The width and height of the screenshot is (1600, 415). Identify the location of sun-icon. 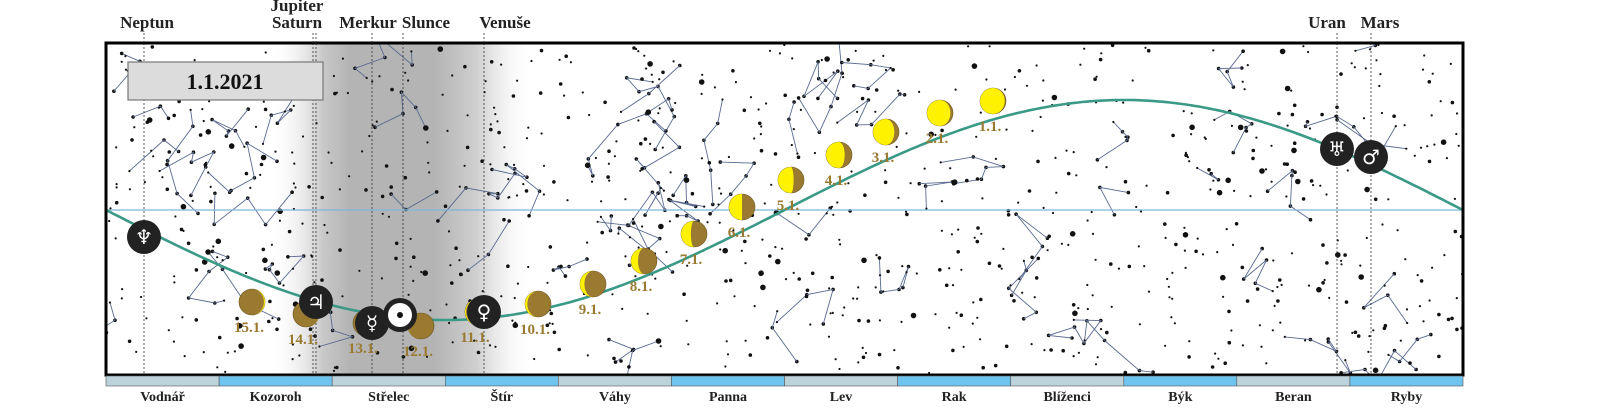
(400, 315).